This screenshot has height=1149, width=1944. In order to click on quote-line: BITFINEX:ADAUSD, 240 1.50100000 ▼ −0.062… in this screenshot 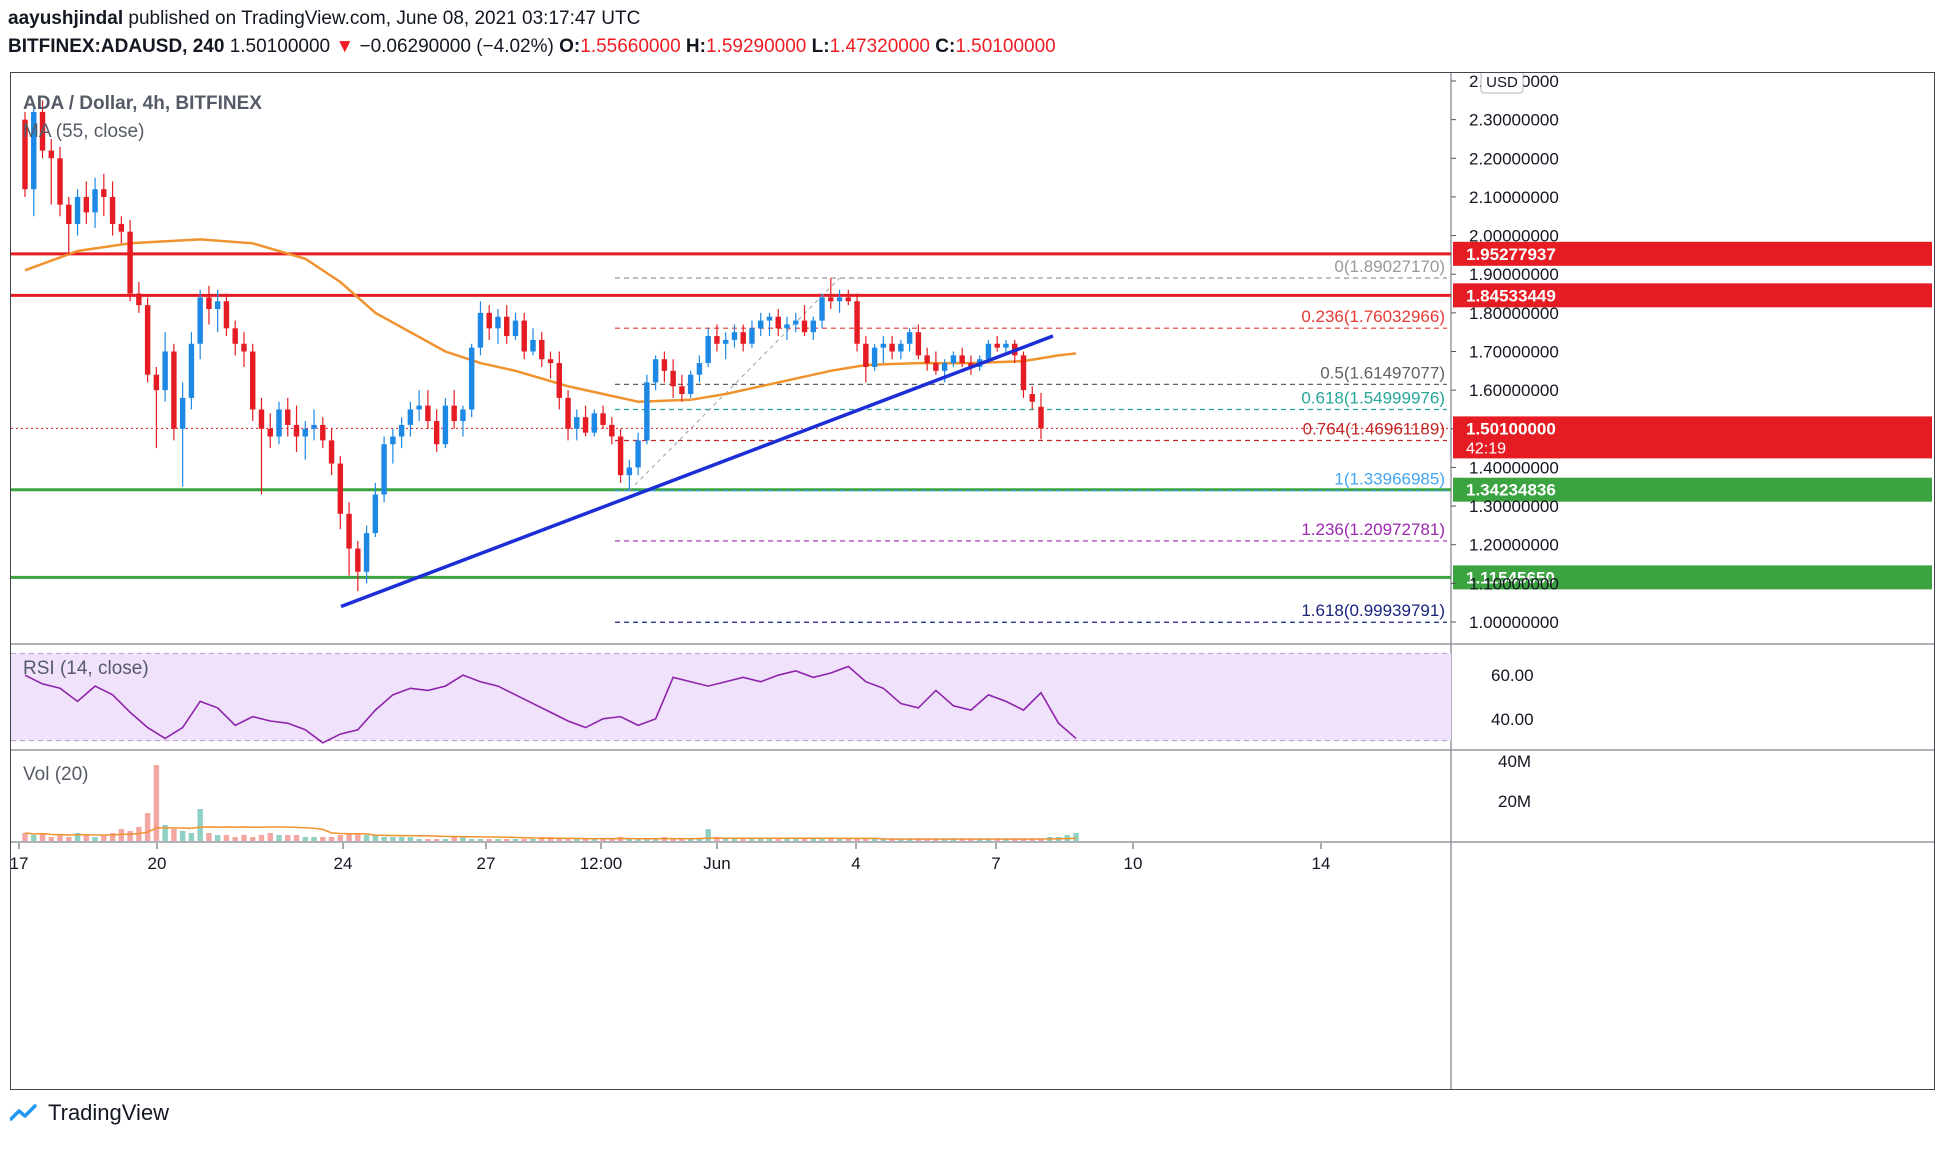, I will do `click(532, 47)`.